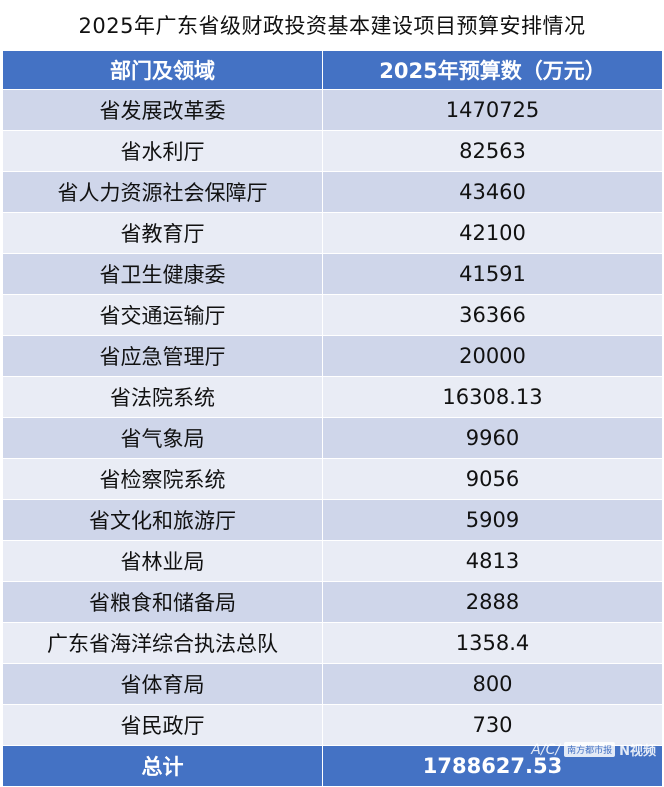 The width and height of the screenshot is (664, 787). Describe the element at coordinates (162, 110) in the screenshot. I see `department-cell: 省发展改革委` at that location.